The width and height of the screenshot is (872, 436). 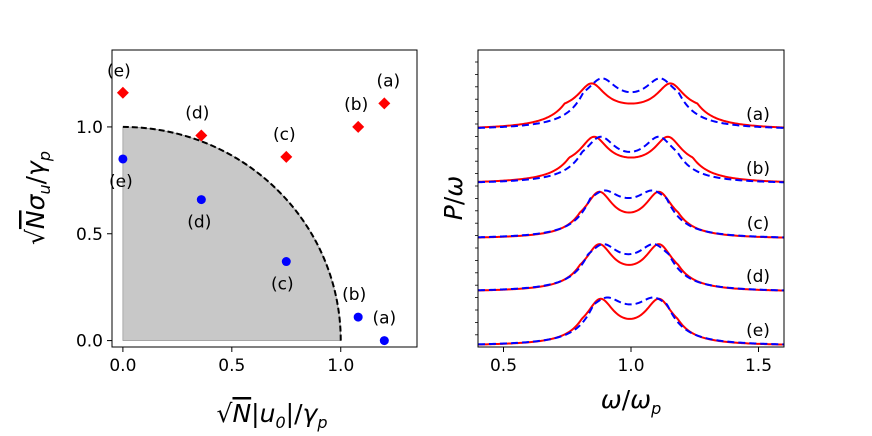 What do you see at coordinates (282, 285) in the screenshot?
I see `blue-point-label: (c)` at bounding box center [282, 285].